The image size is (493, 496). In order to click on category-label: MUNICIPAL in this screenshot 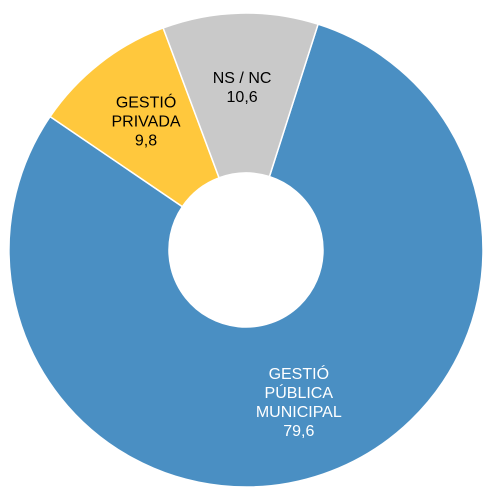, I will do `click(299, 412)`.